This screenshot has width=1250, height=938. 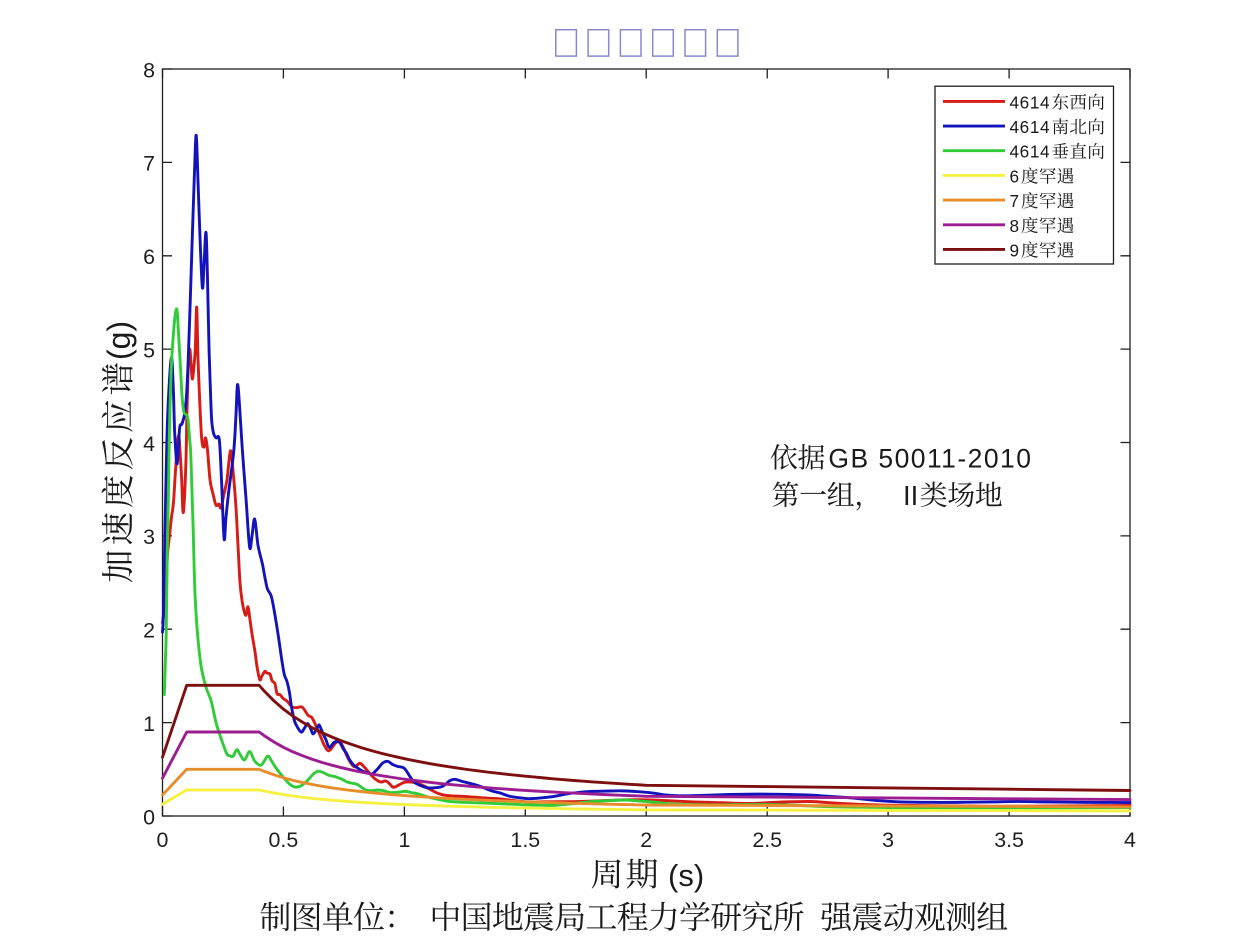 What do you see at coordinates (1015, 250) in the screenshot?
I see `svg-text: 9` at bounding box center [1015, 250].